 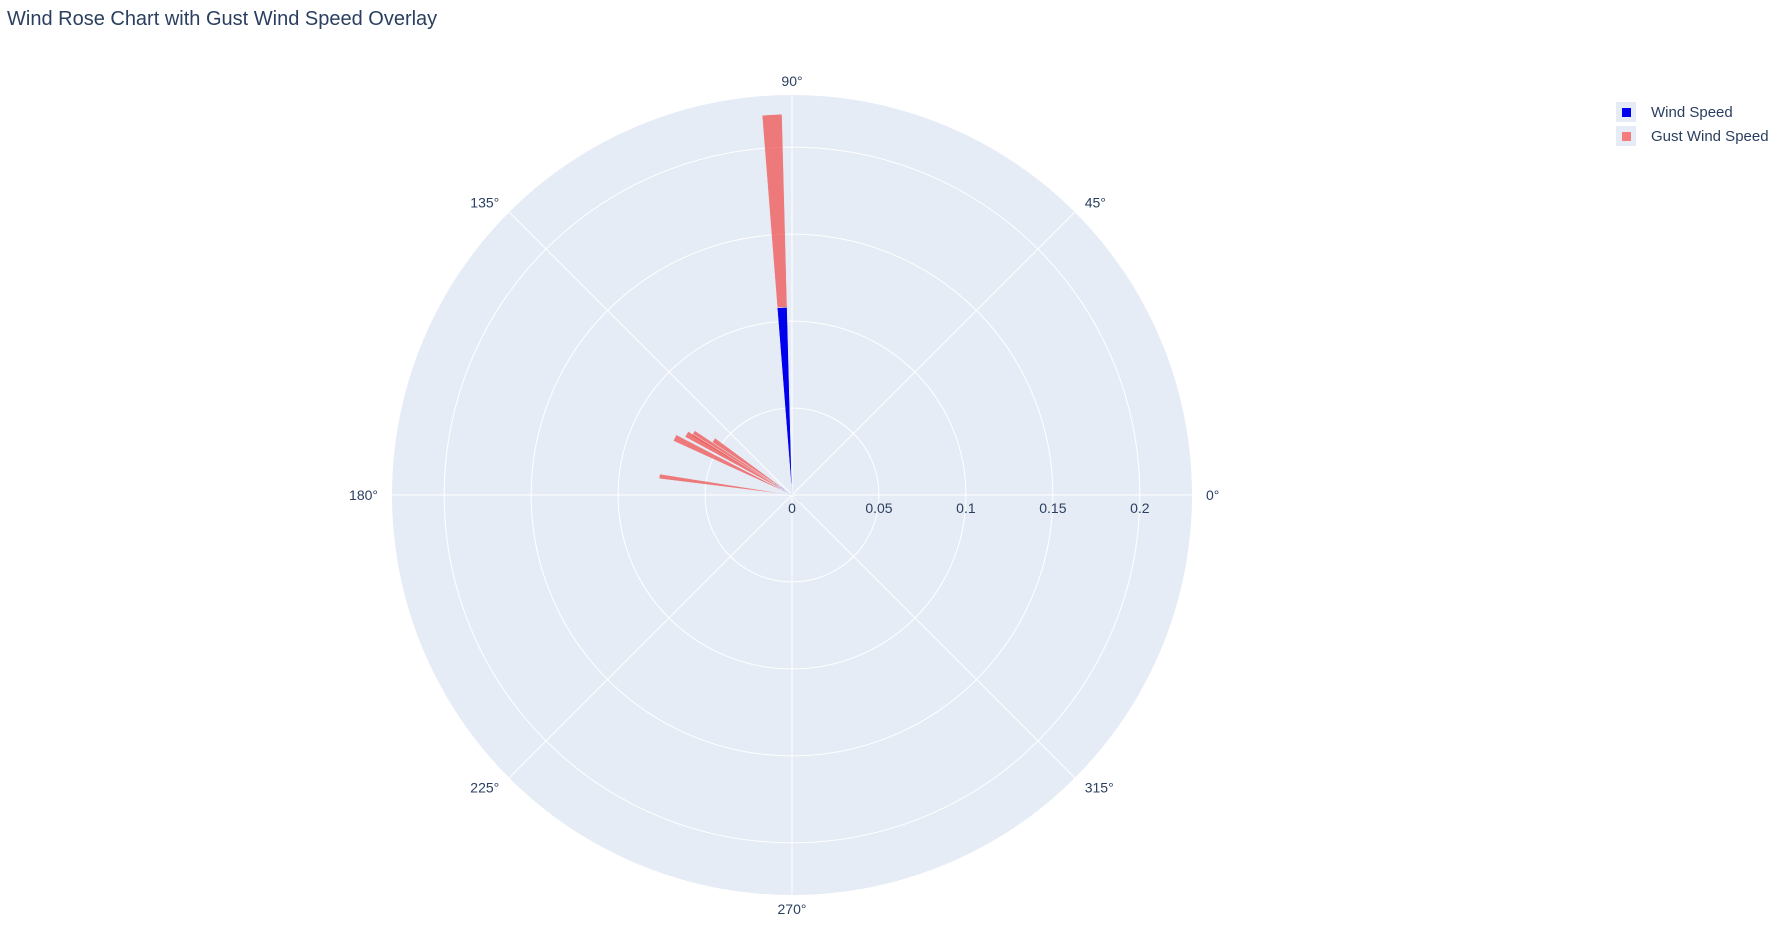 What do you see at coordinates (792, 508) in the screenshot?
I see `radial-tick-label: 0` at bounding box center [792, 508].